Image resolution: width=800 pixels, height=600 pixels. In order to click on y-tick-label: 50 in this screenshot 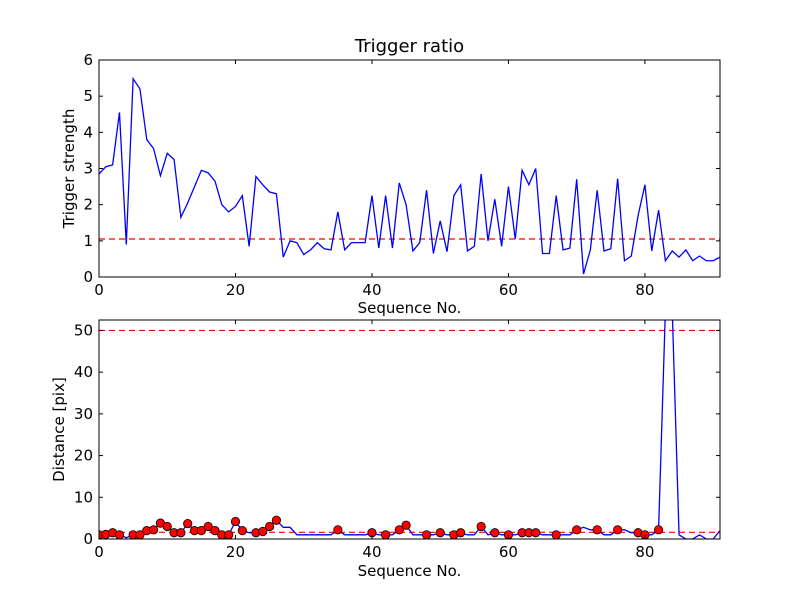, I will do `click(83, 330)`.